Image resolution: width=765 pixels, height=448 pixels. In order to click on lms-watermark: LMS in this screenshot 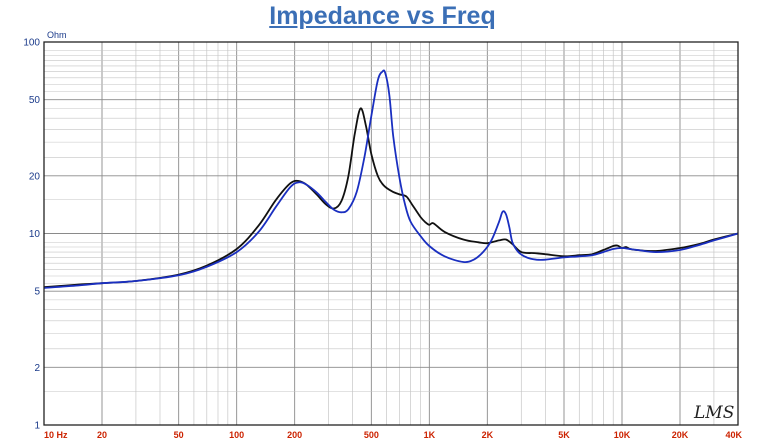, I will do `click(713, 413)`.